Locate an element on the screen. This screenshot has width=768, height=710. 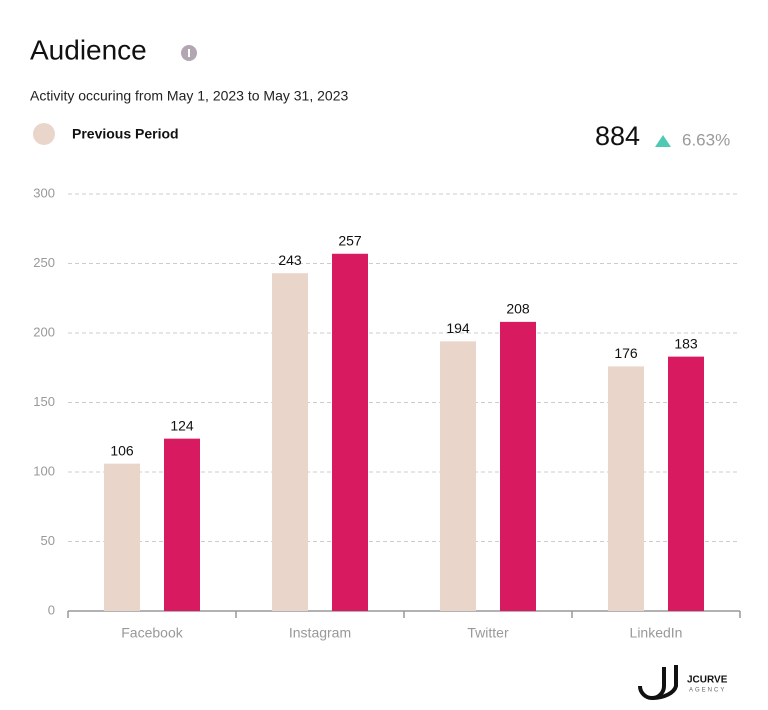
value-label: 257 is located at coordinates (350, 240).